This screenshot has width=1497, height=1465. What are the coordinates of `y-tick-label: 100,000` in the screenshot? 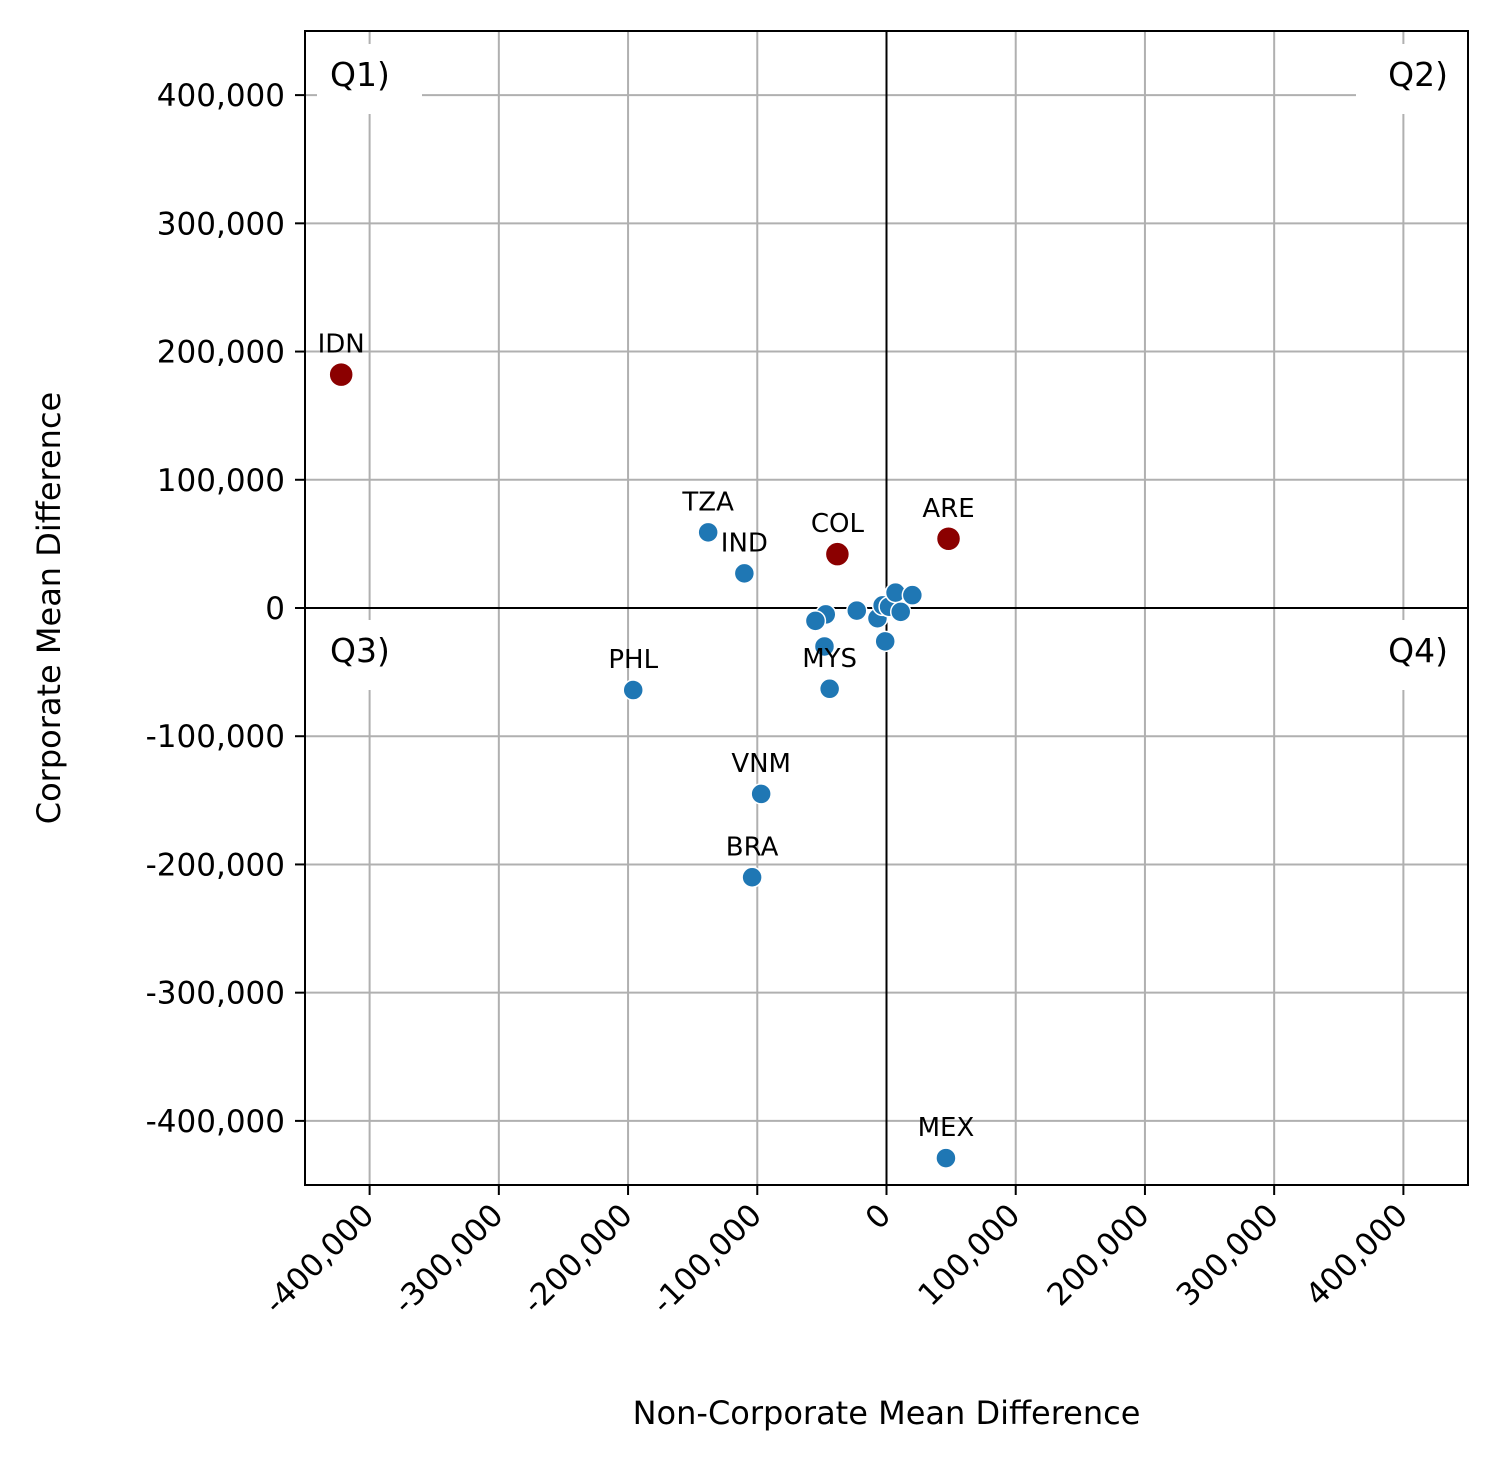 It's located at (221, 481).